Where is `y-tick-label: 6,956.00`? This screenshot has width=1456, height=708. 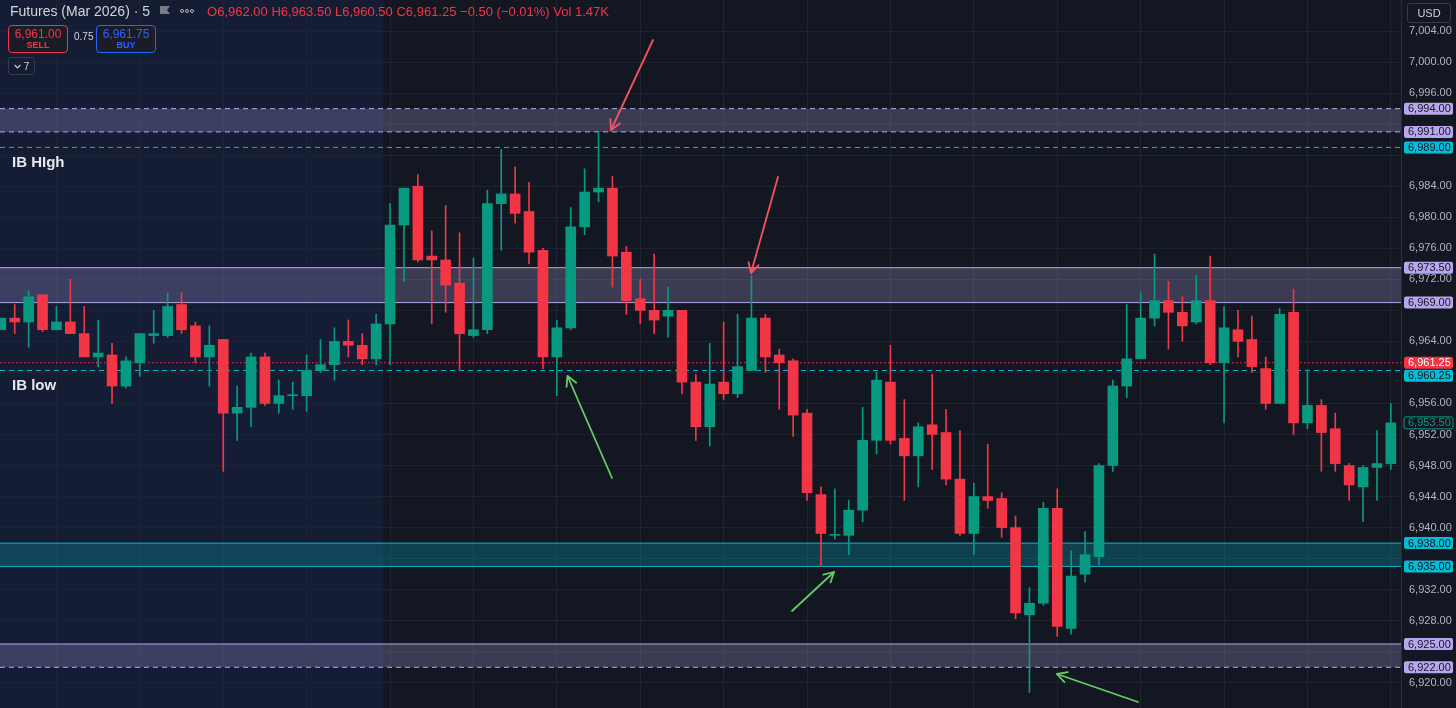 y-tick-label: 6,956.00 is located at coordinates (1430, 402).